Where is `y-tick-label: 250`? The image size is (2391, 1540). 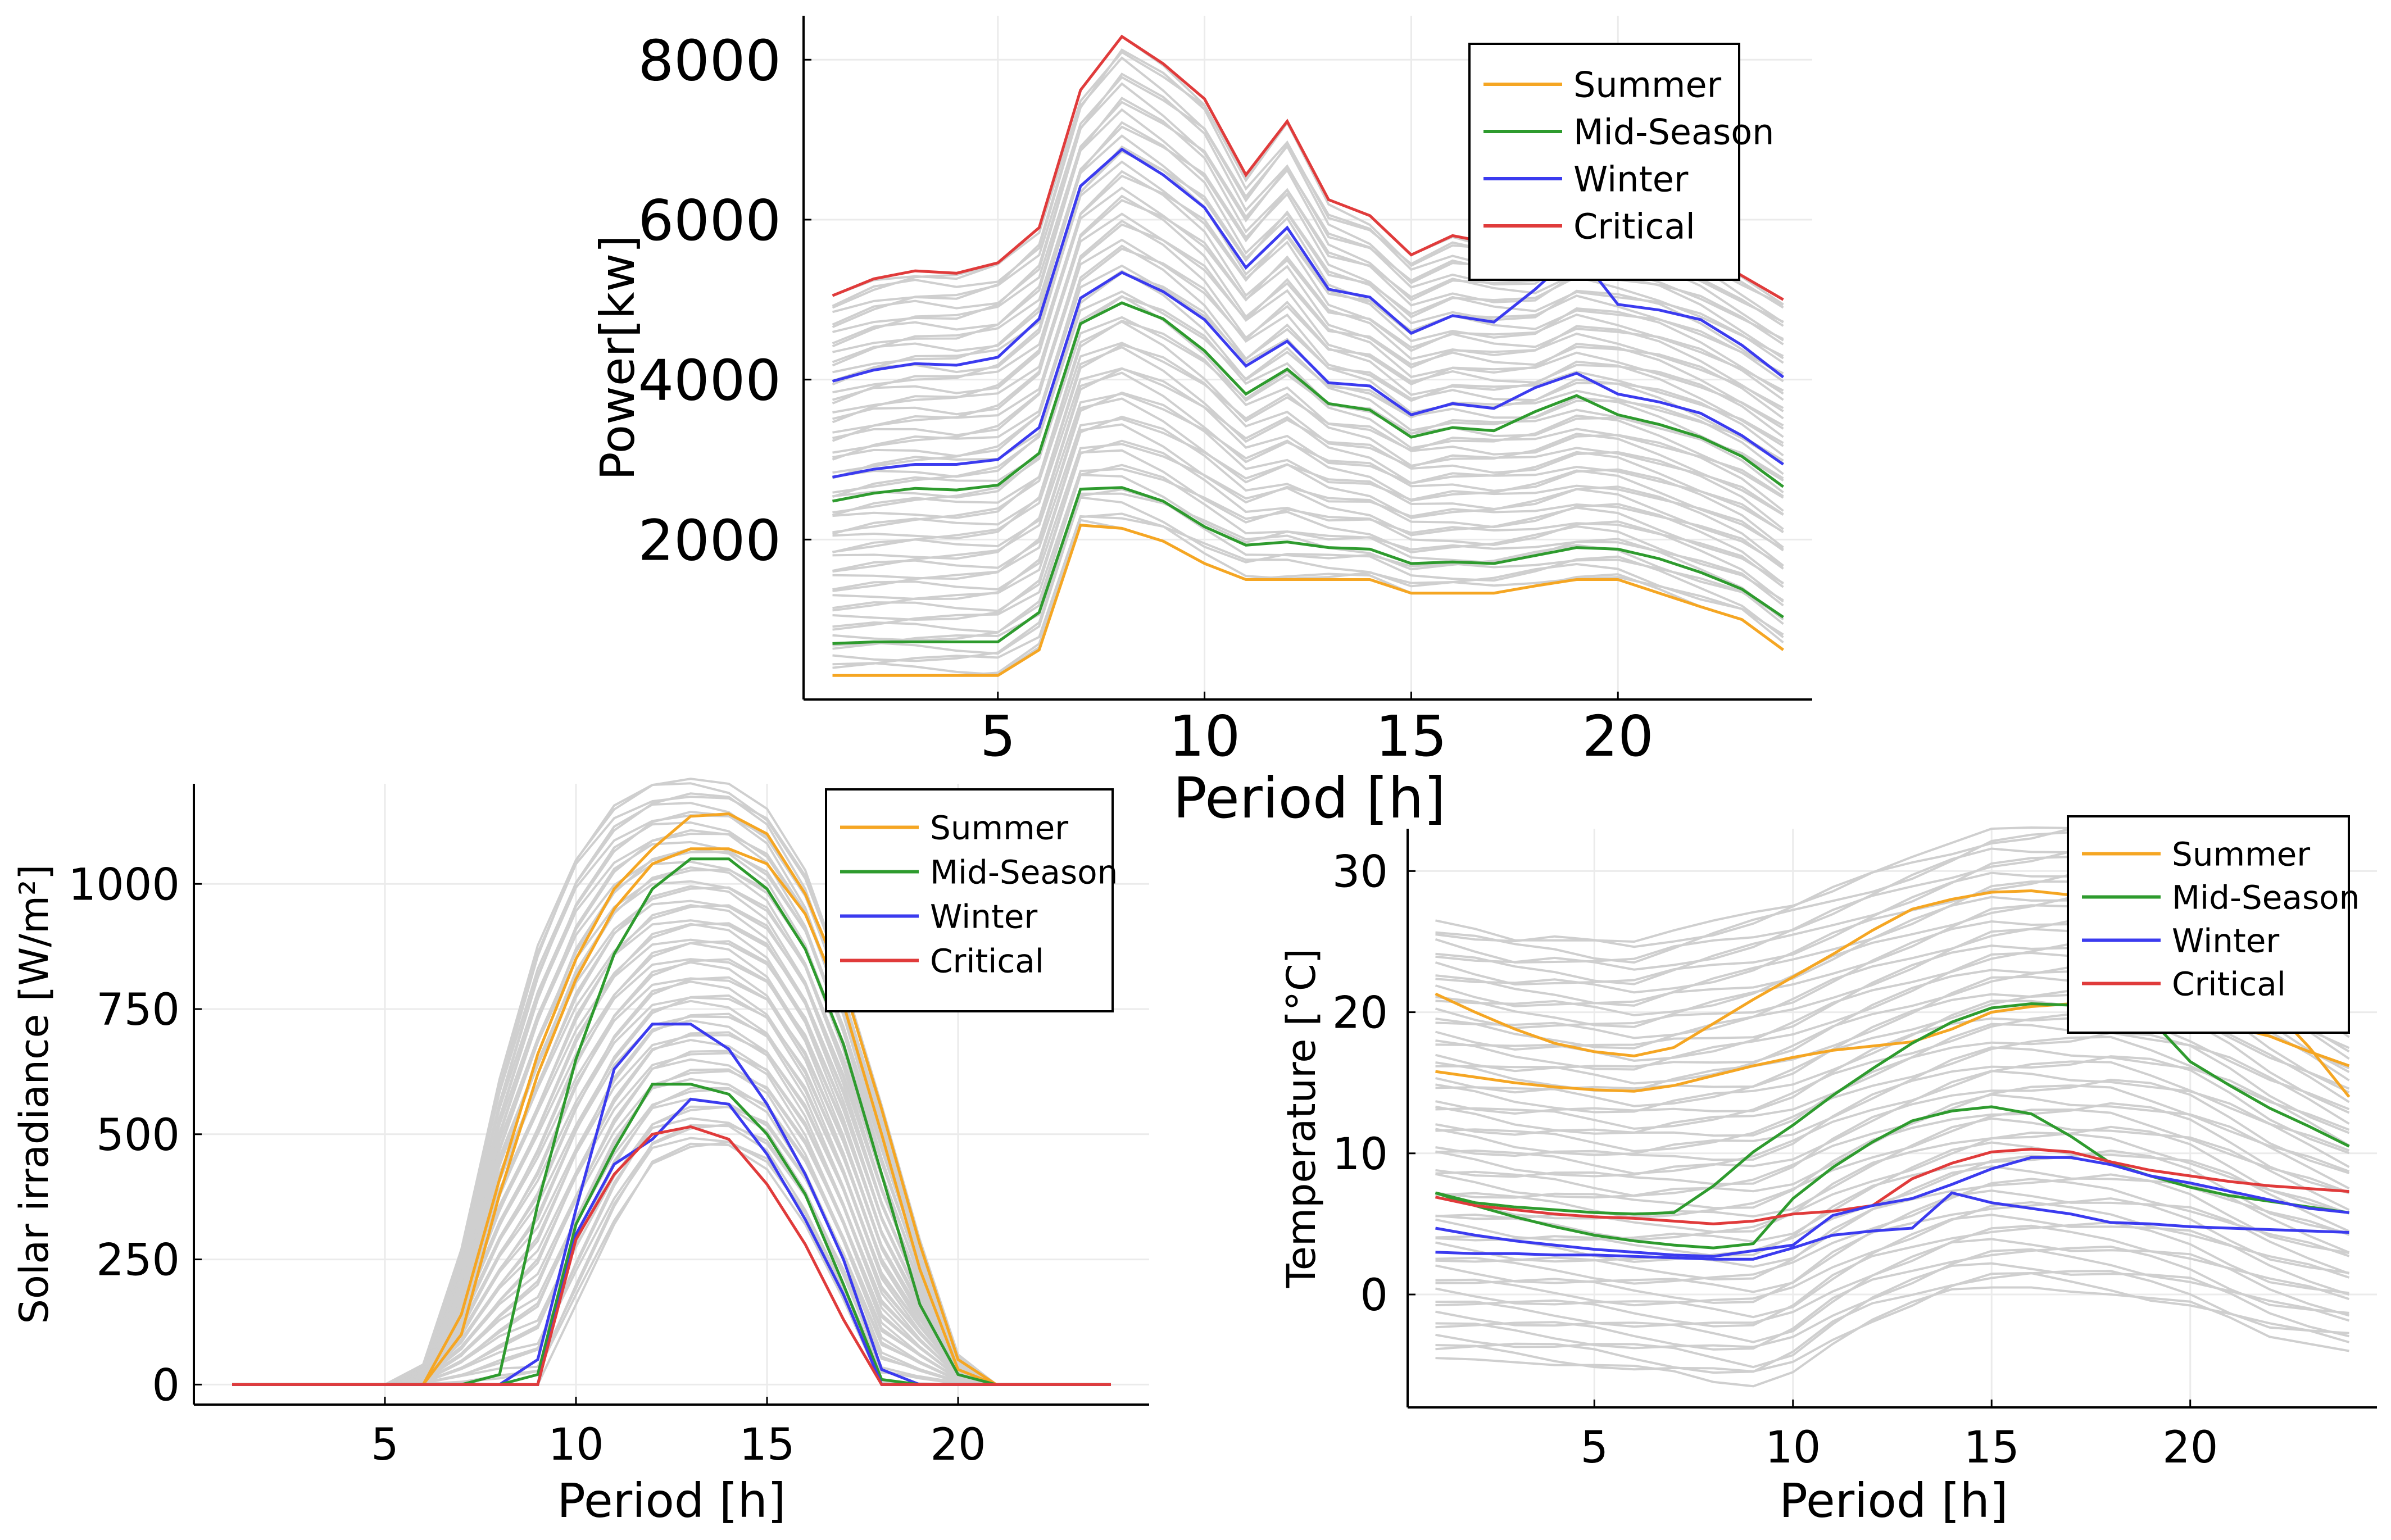 y-tick-label: 250 is located at coordinates (138, 1261).